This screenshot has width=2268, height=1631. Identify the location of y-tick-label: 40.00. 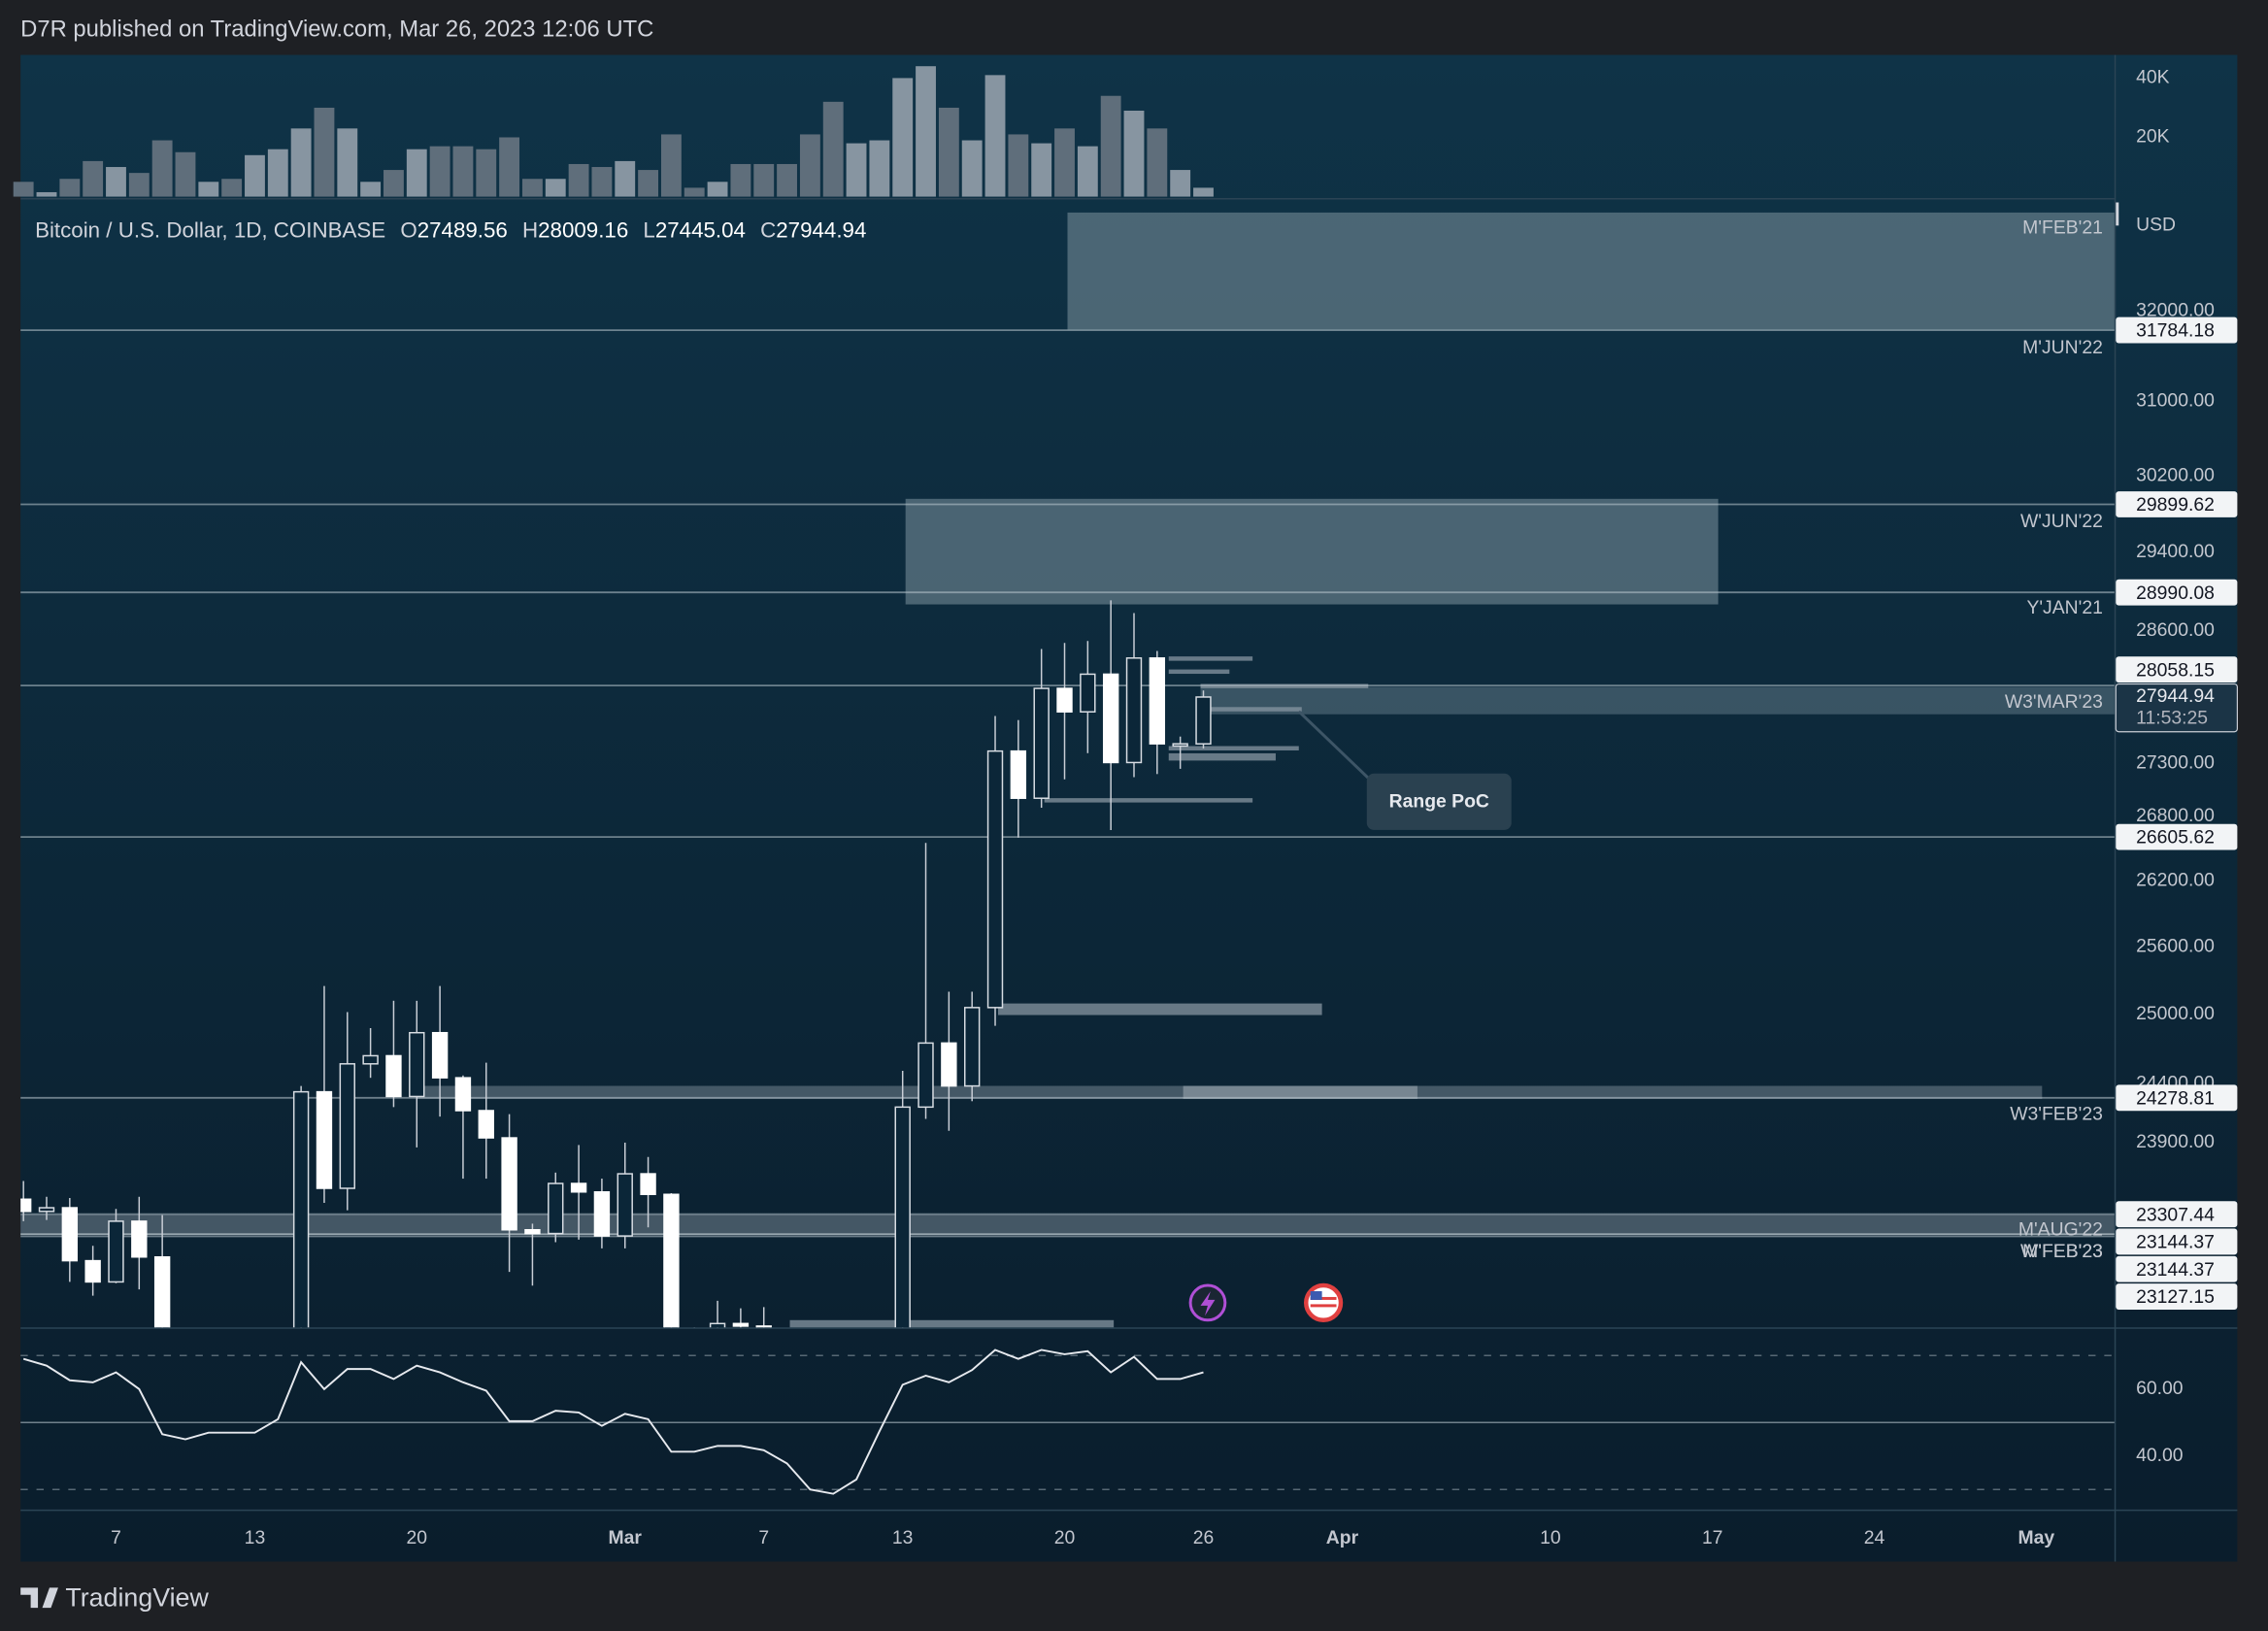
(2160, 1455).